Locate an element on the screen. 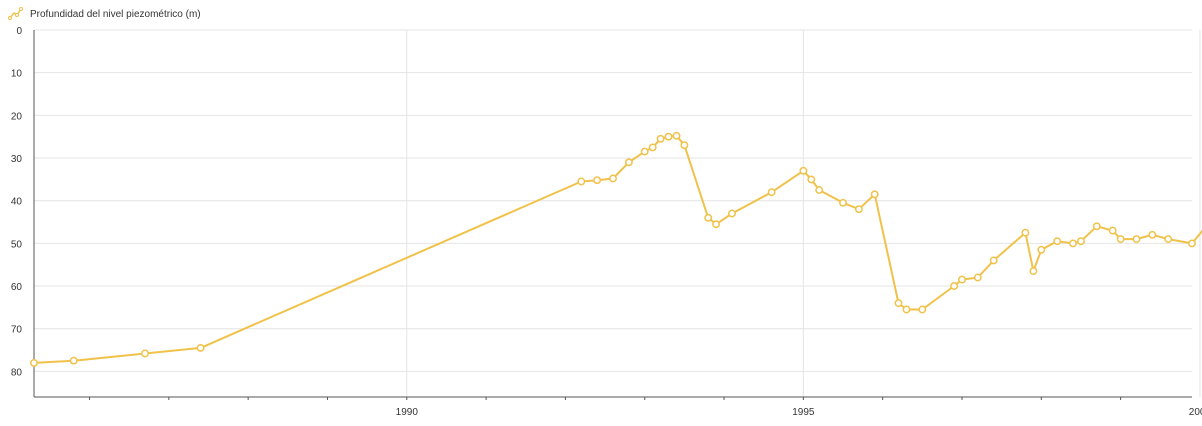 Image resolution: width=1202 pixels, height=426 pixels. y-tick-label: 10 is located at coordinates (17, 74).